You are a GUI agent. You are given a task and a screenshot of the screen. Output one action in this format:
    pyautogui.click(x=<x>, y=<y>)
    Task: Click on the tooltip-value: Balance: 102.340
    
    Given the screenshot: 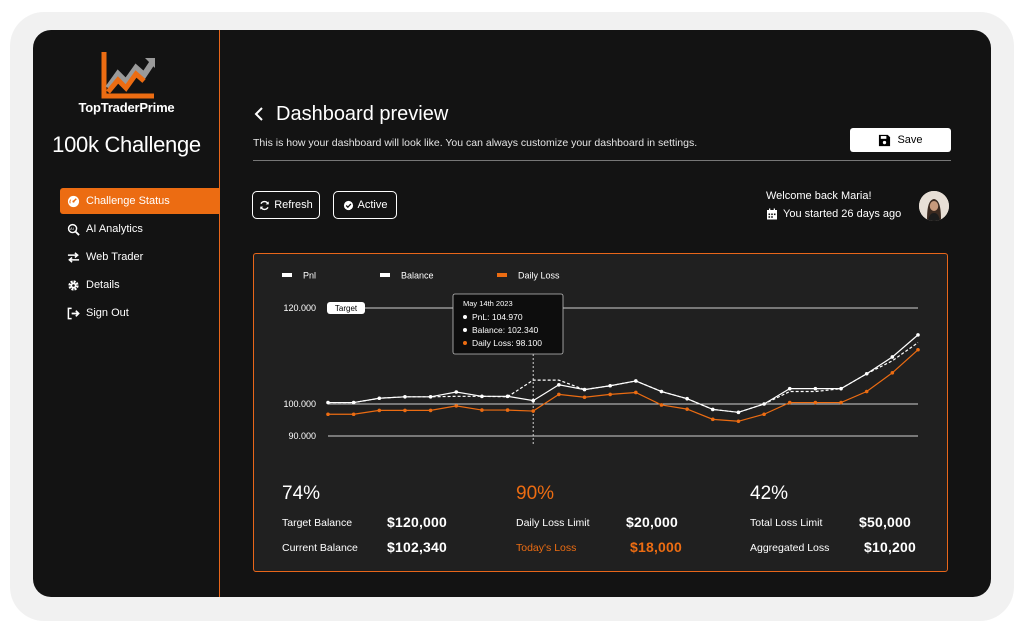 What is the action you would take?
    pyautogui.click(x=505, y=330)
    